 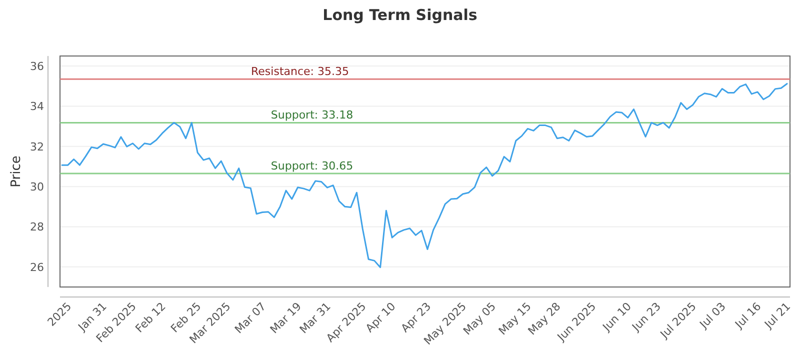 I want to click on ref-line-label: Support: 33.18, so click(x=312, y=115).